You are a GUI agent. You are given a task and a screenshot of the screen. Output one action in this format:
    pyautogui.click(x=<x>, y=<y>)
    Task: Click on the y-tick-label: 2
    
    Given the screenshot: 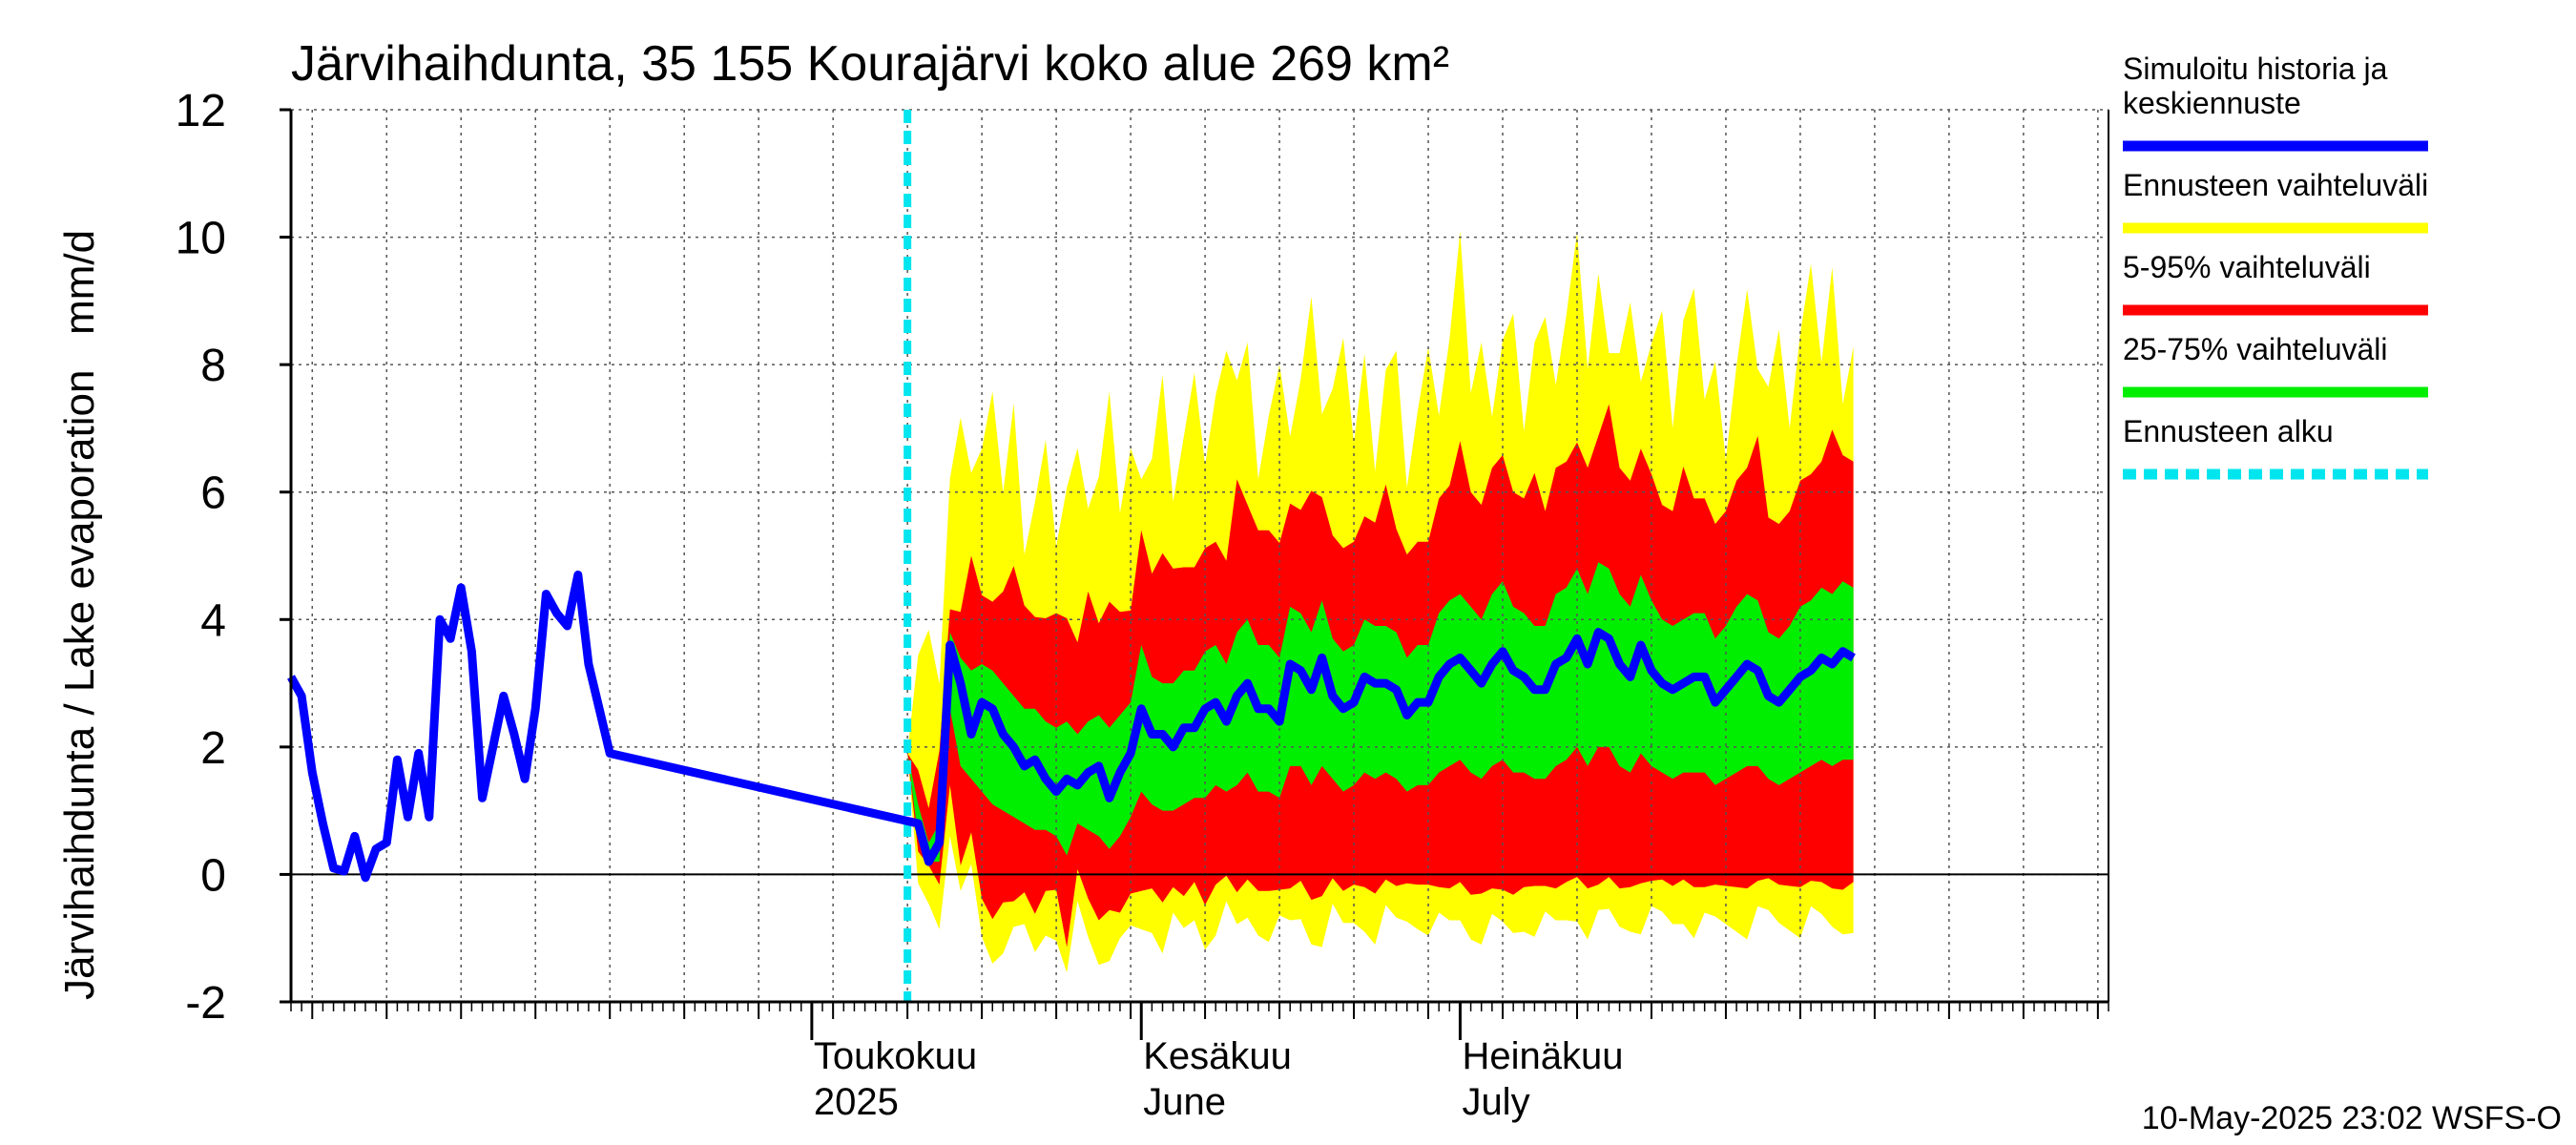 What is the action you would take?
    pyautogui.click(x=213, y=748)
    